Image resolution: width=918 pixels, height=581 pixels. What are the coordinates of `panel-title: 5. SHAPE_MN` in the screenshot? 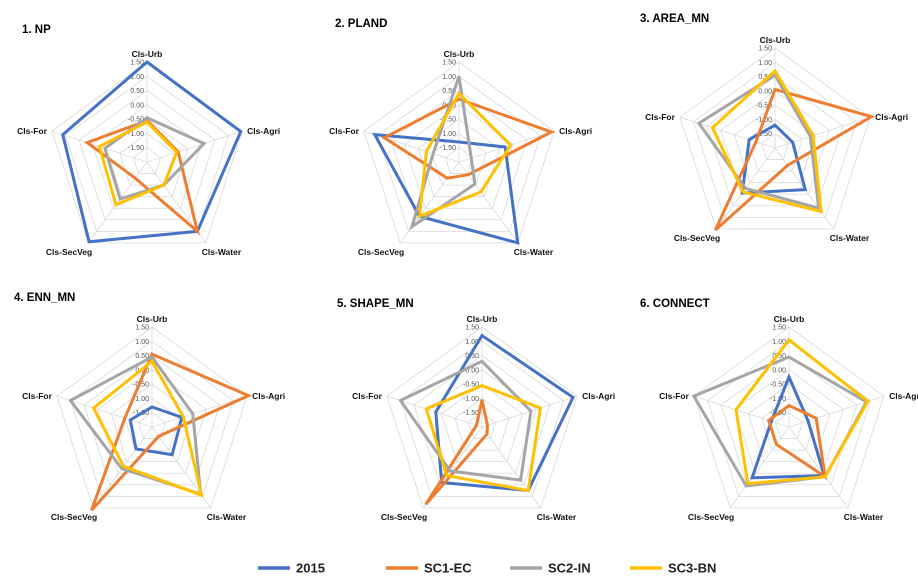 It's located at (375, 304).